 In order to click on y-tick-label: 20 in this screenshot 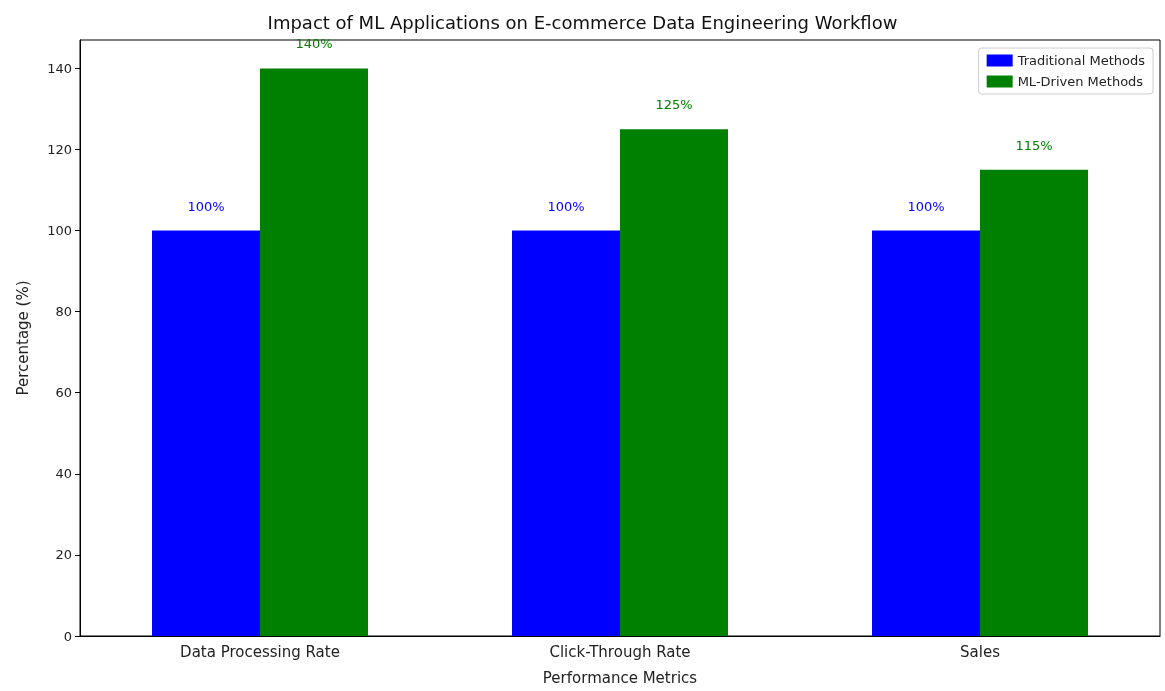, I will do `click(63, 555)`.